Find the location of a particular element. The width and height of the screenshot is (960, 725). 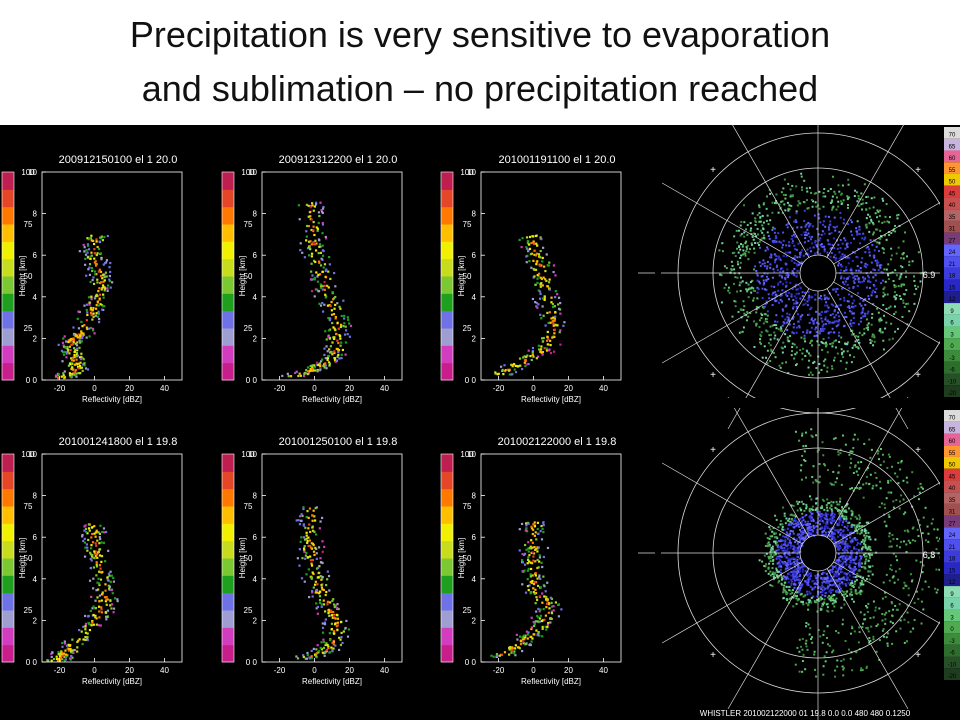

x-tick-label: 0 is located at coordinates (533, 670).